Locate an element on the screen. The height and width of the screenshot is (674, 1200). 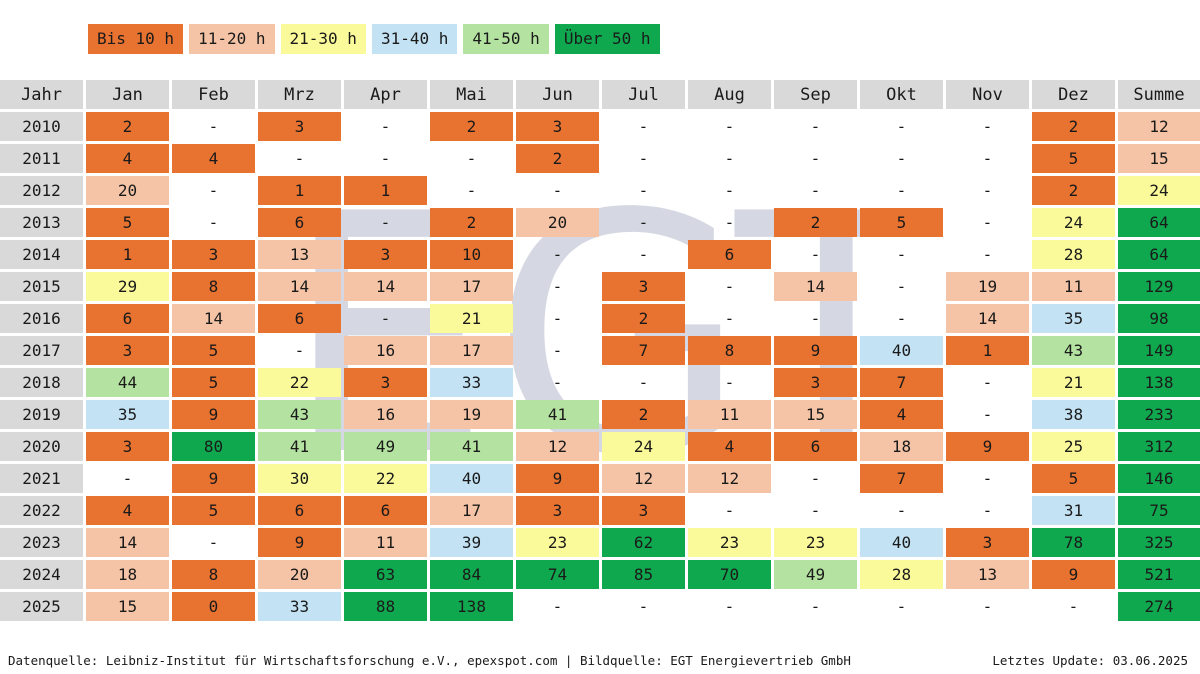
sum-cell: 521 is located at coordinates (1159, 574).